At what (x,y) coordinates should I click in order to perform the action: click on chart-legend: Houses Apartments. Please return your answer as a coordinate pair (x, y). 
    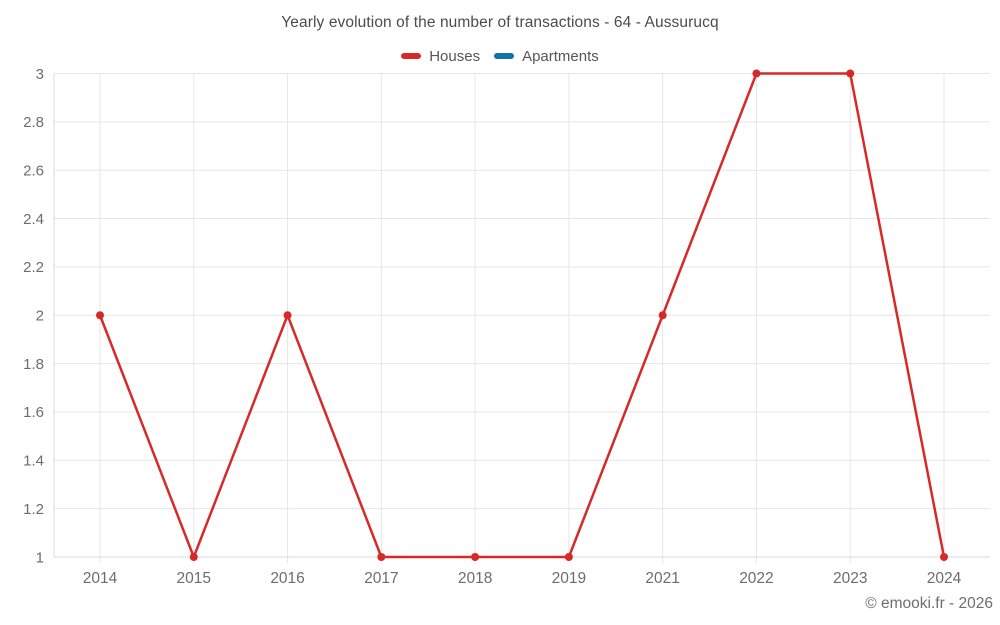
    Looking at the image, I should click on (500, 56).